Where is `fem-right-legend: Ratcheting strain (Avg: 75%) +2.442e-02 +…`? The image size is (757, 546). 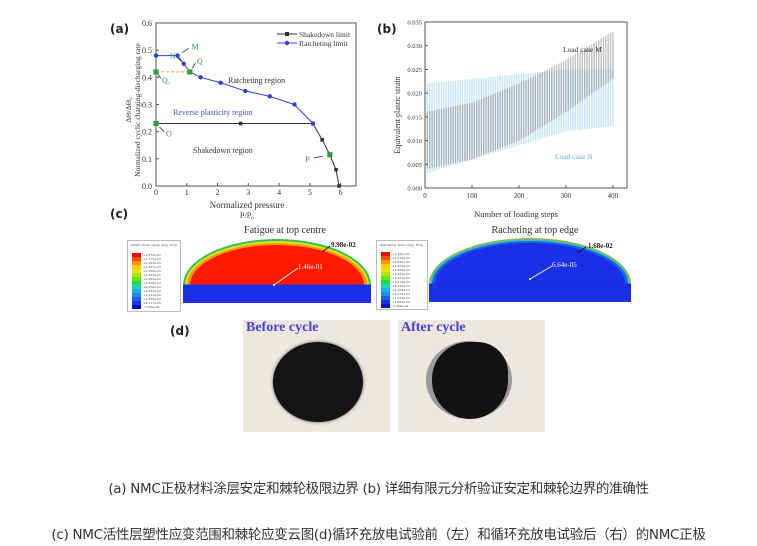
fem-right-legend: Ratcheting strain (Avg: 75%) +2.442e-02 +… is located at coordinates (402, 275).